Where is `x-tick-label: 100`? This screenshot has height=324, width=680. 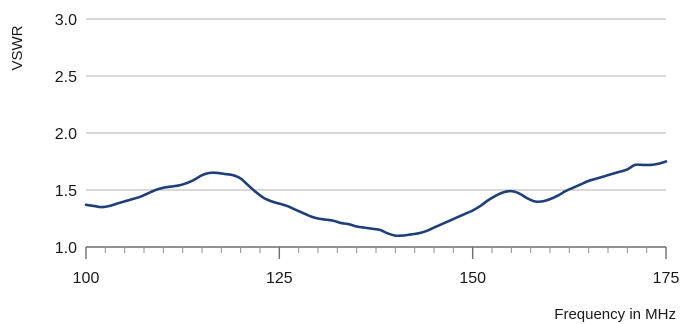 x-tick-label: 100 is located at coordinates (86, 278).